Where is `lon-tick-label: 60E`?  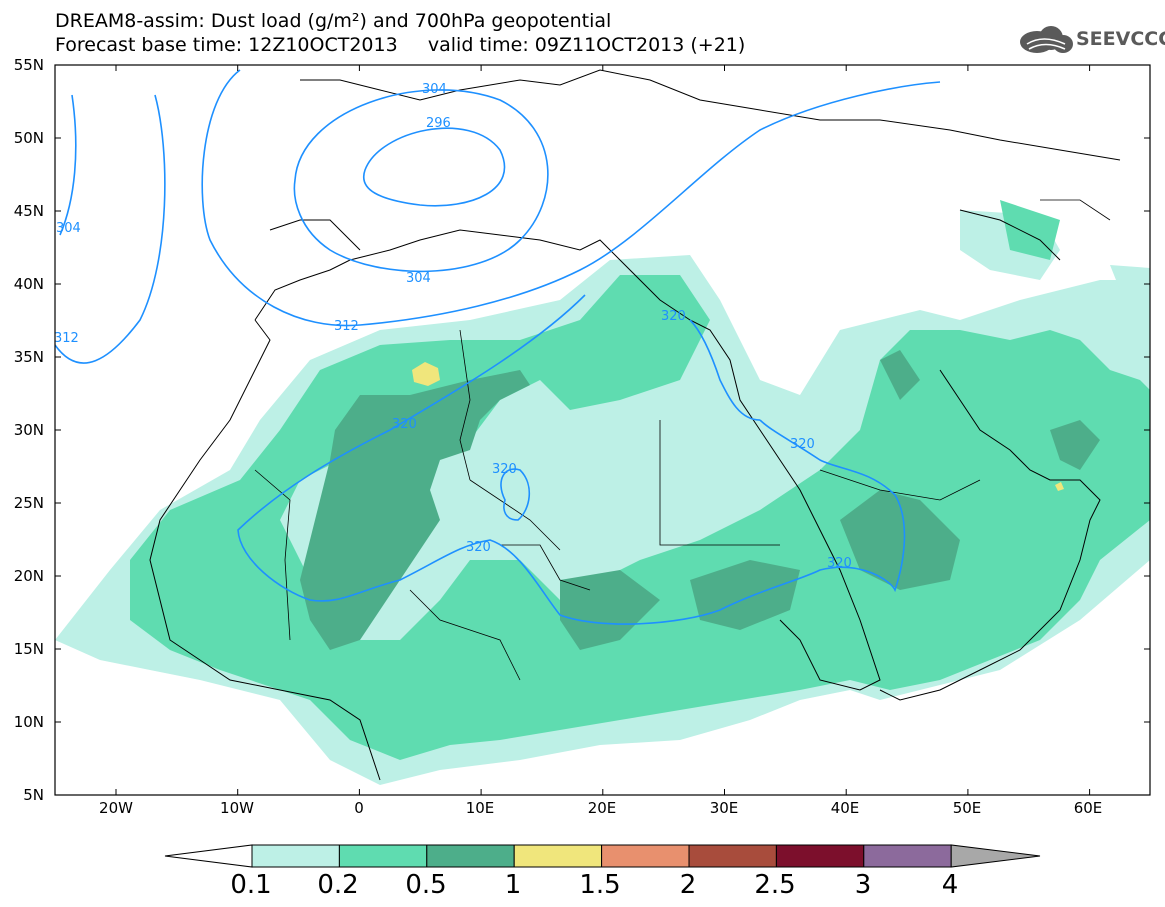 lon-tick-label: 60E is located at coordinates (1088, 808).